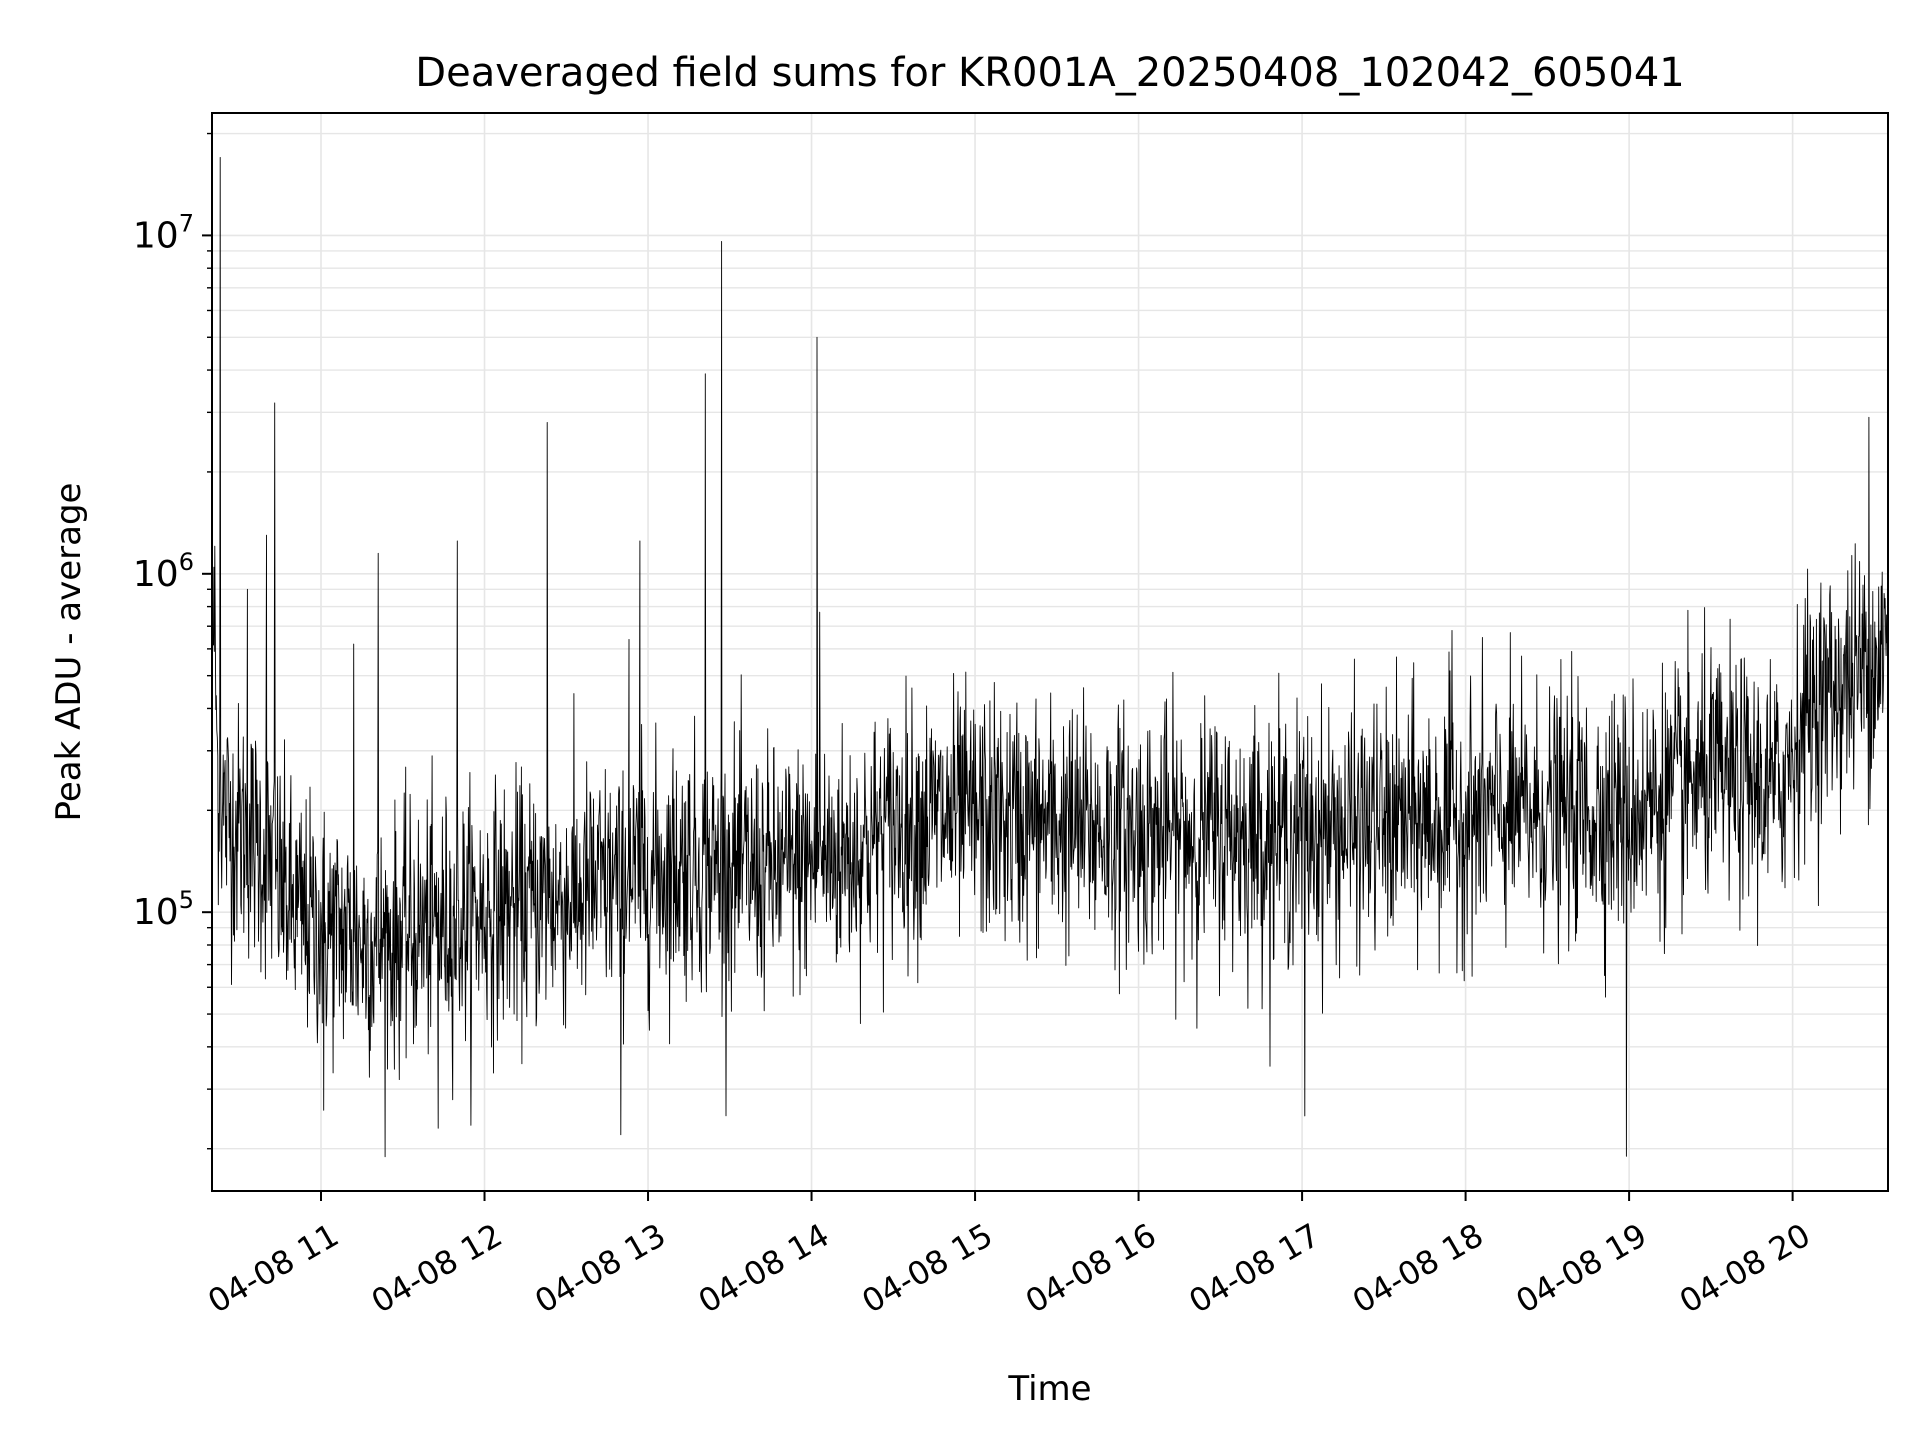 Image resolution: width=1920 pixels, height=1440 pixels. What do you see at coordinates (1091, 1268) in the screenshot?
I see `x-tick-label: 04-08 16` at bounding box center [1091, 1268].